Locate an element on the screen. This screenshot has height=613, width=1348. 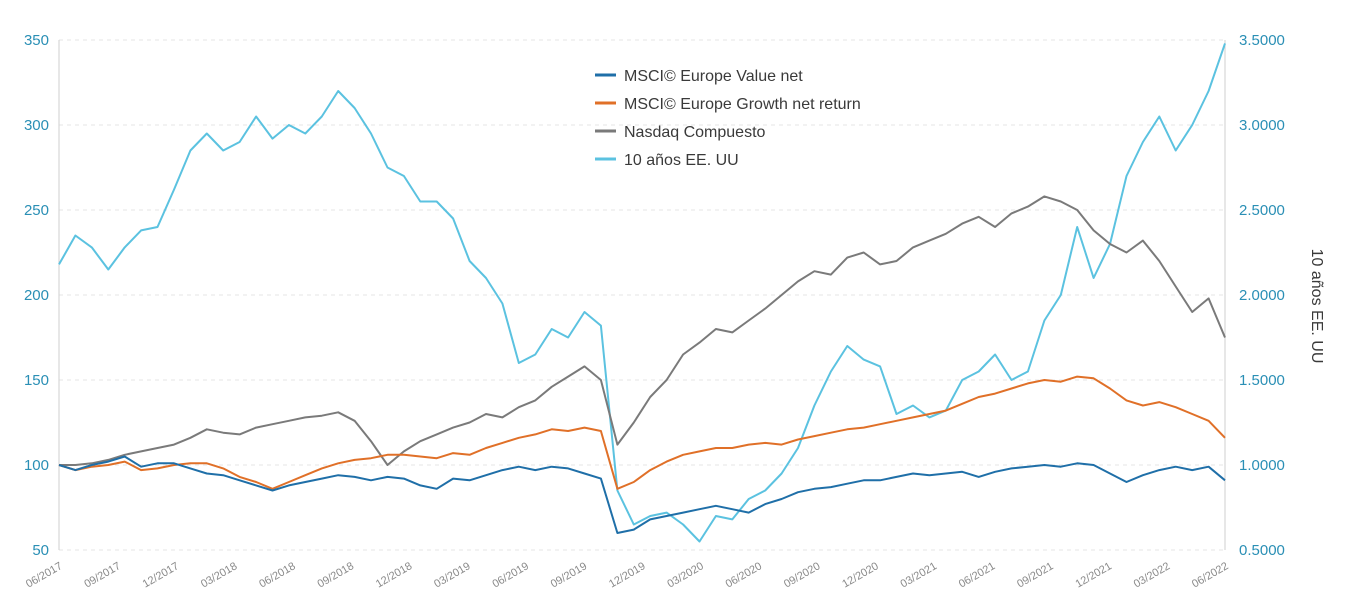
right-axis-title: 10 años EE. UU is located at coordinates (1316, 306).